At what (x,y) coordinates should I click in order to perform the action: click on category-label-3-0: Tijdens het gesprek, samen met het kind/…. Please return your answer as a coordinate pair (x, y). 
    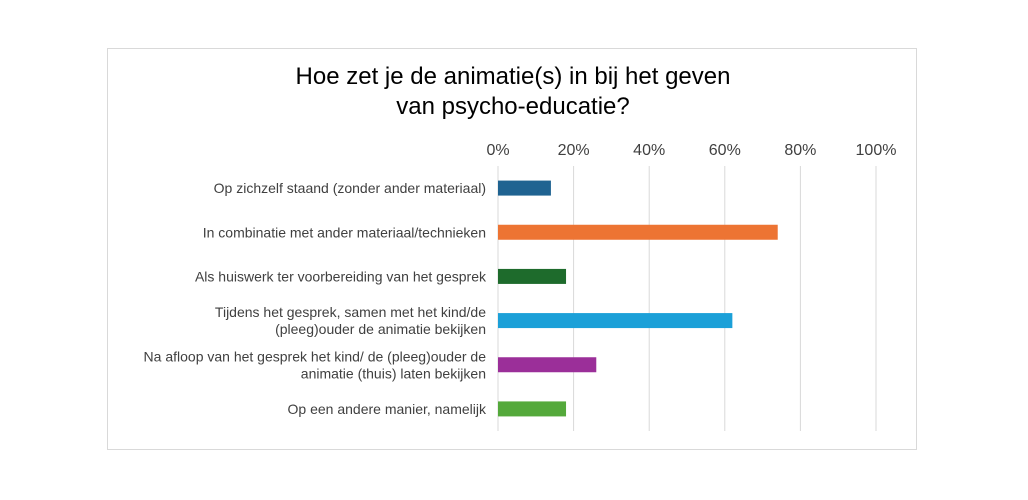
    Looking at the image, I should click on (350, 312).